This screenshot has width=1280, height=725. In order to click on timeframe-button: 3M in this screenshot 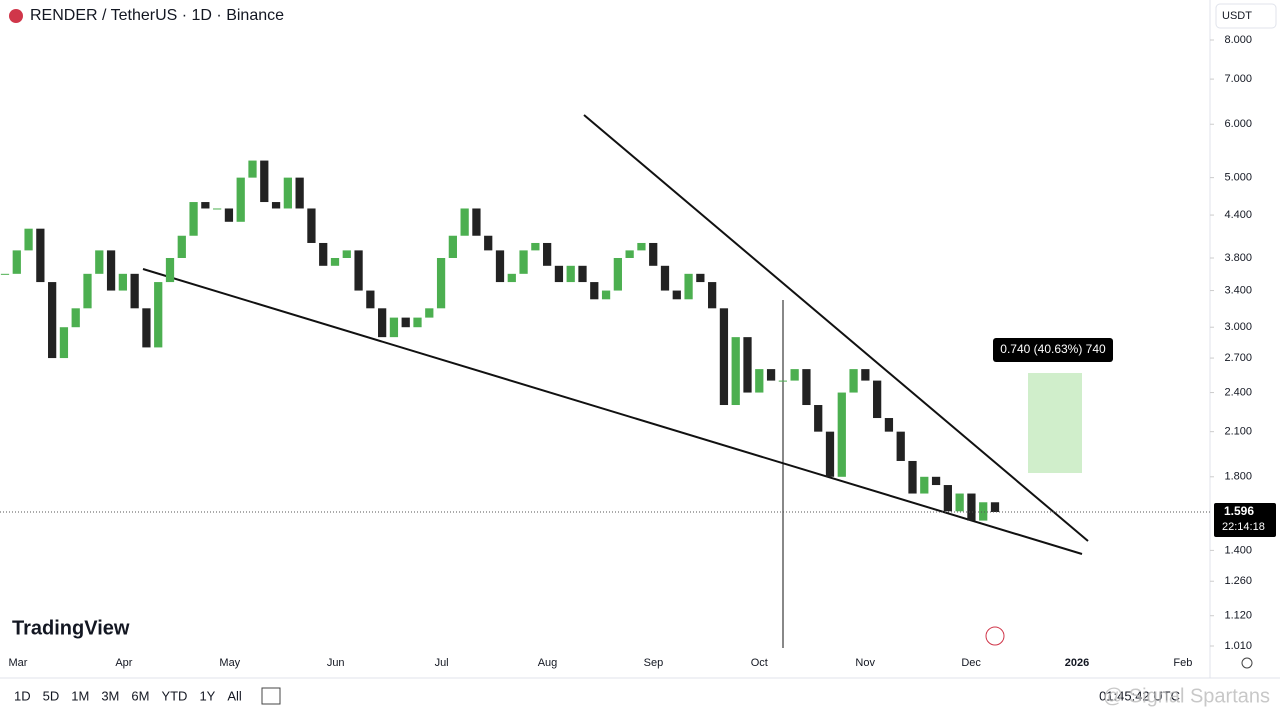, I will do `click(110, 695)`.